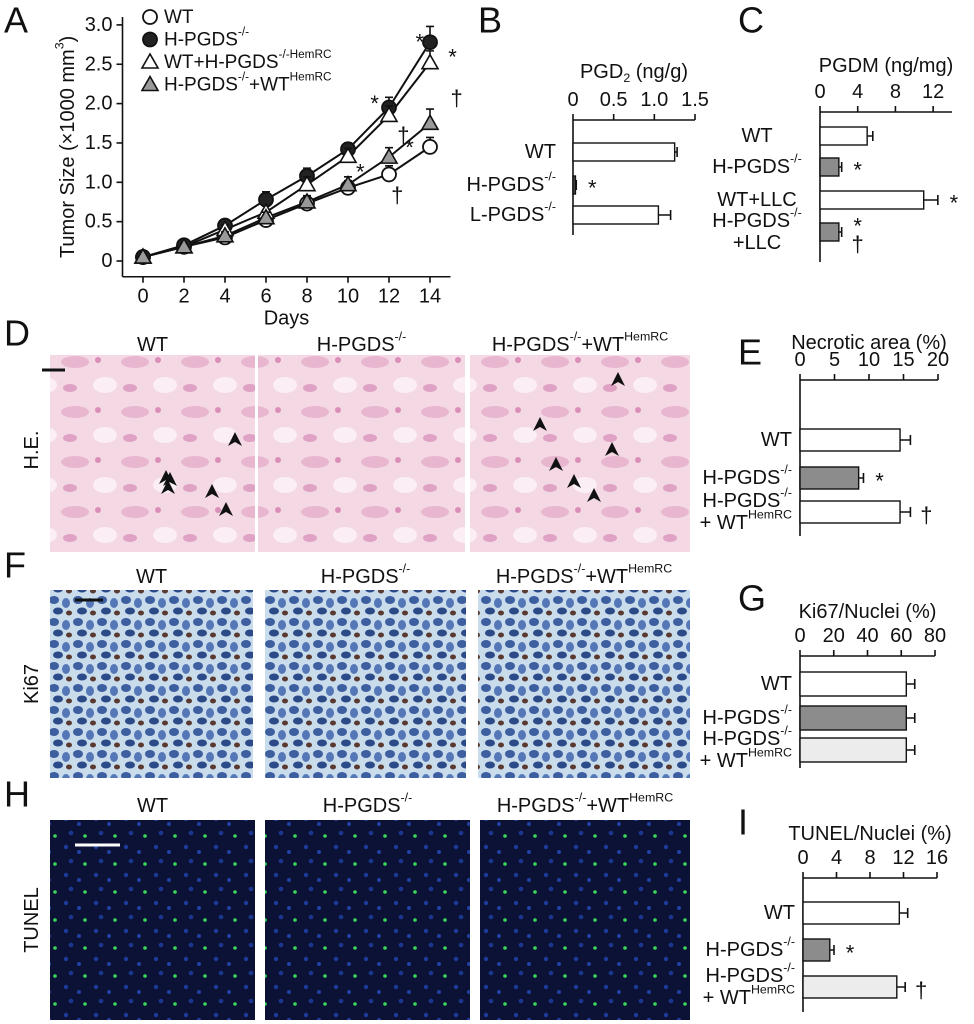  Describe the element at coordinates (430, 297) in the screenshot. I see `x-tick-label: 14` at that location.